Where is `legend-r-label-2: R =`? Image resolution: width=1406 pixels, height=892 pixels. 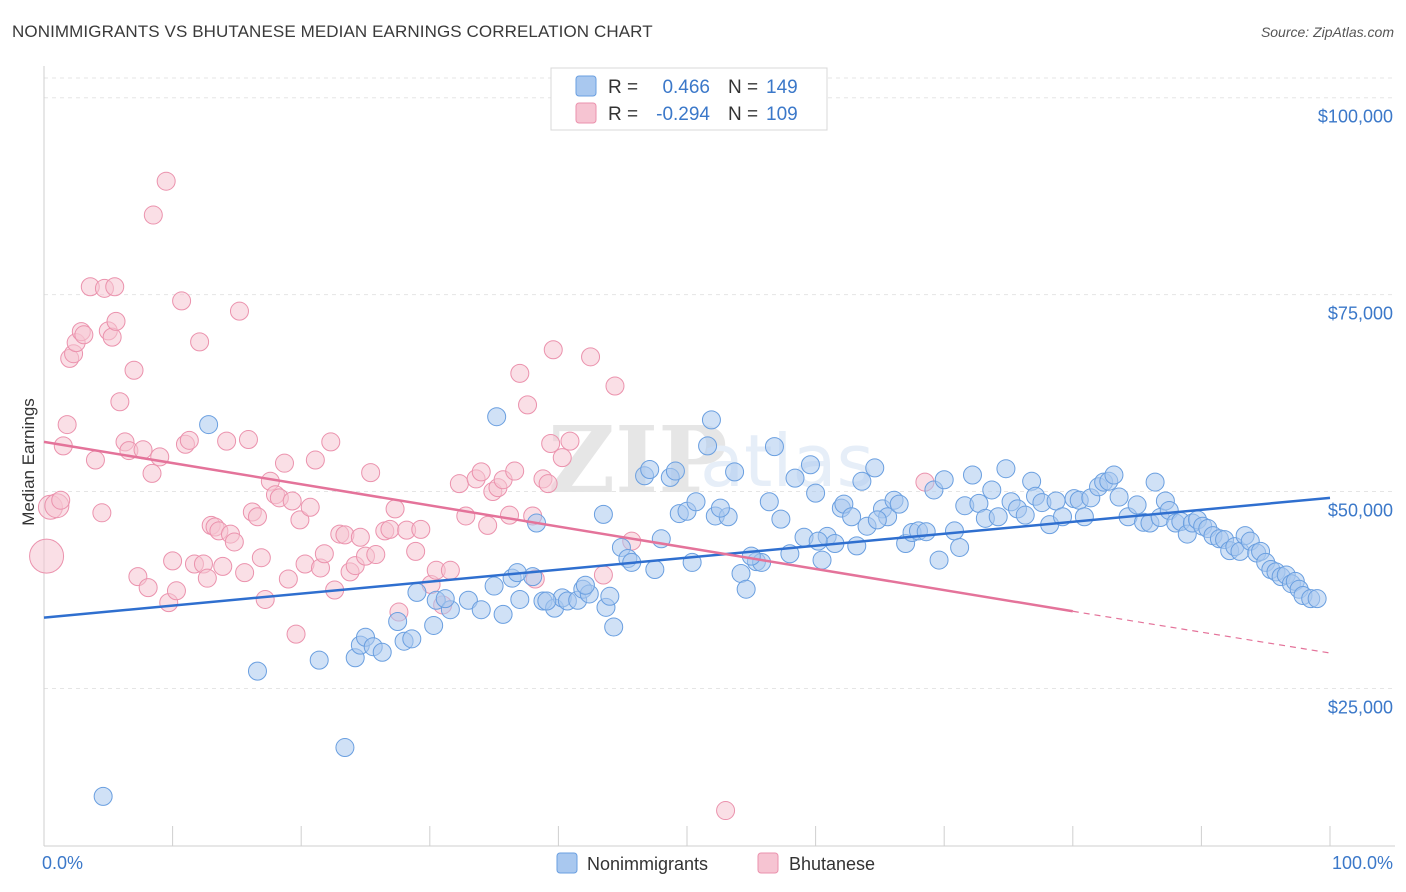
legend-r-label-2: R = is located at coordinates (623, 114).